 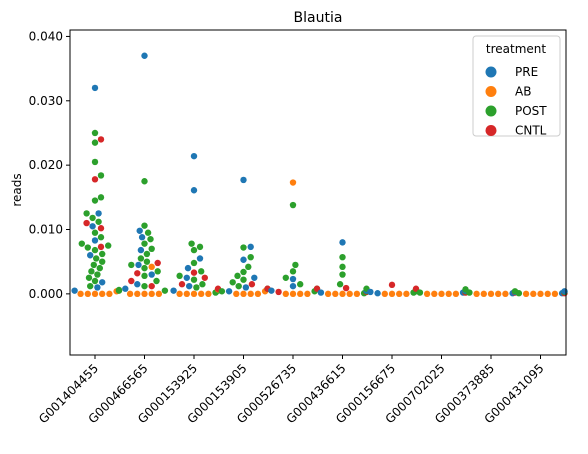 I want to click on y-tick-label: 0.020, so click(x=46, y=165).